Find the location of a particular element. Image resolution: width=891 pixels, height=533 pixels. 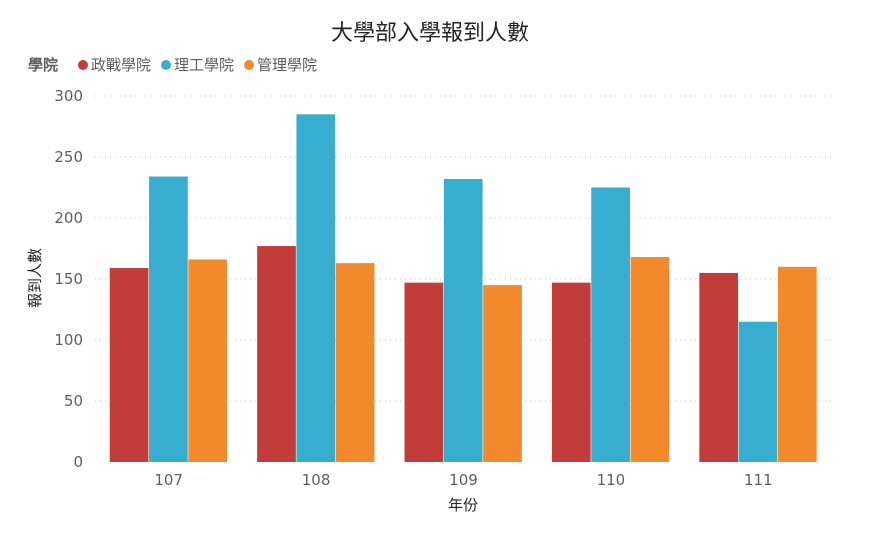

legend-label-0: 政戰學院 is located at coordinates (121, 65).